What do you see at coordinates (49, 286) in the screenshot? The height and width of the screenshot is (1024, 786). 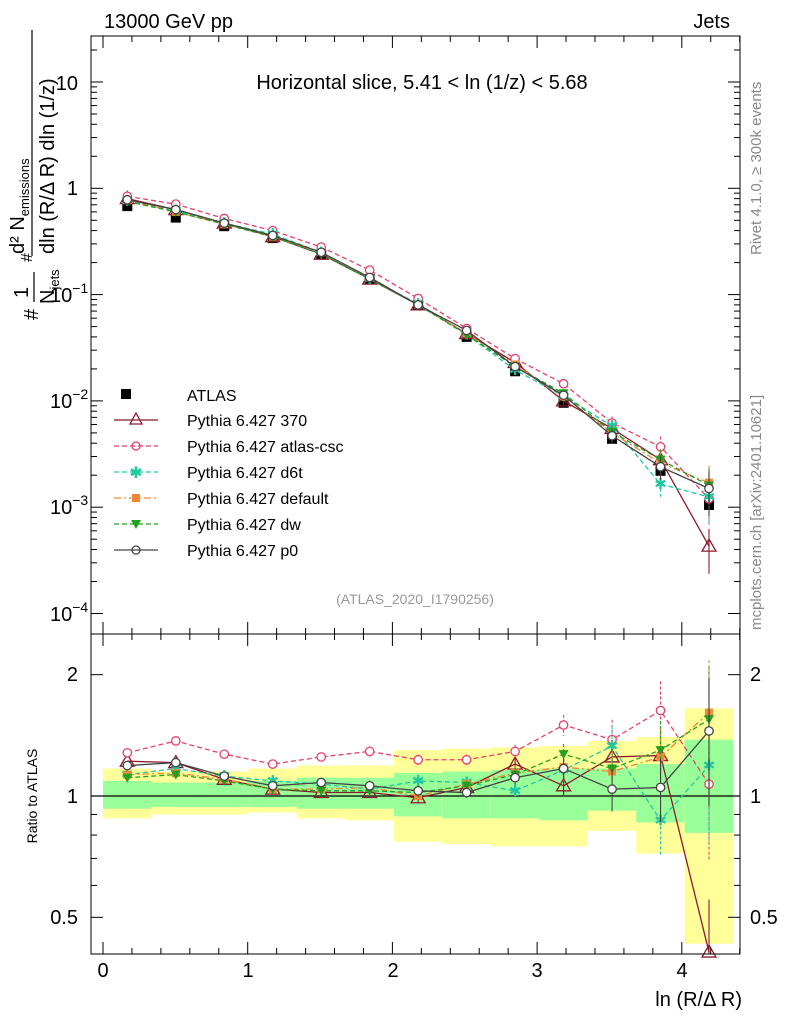 I see `svg-text: Njets` at bounding box center [49, 286].